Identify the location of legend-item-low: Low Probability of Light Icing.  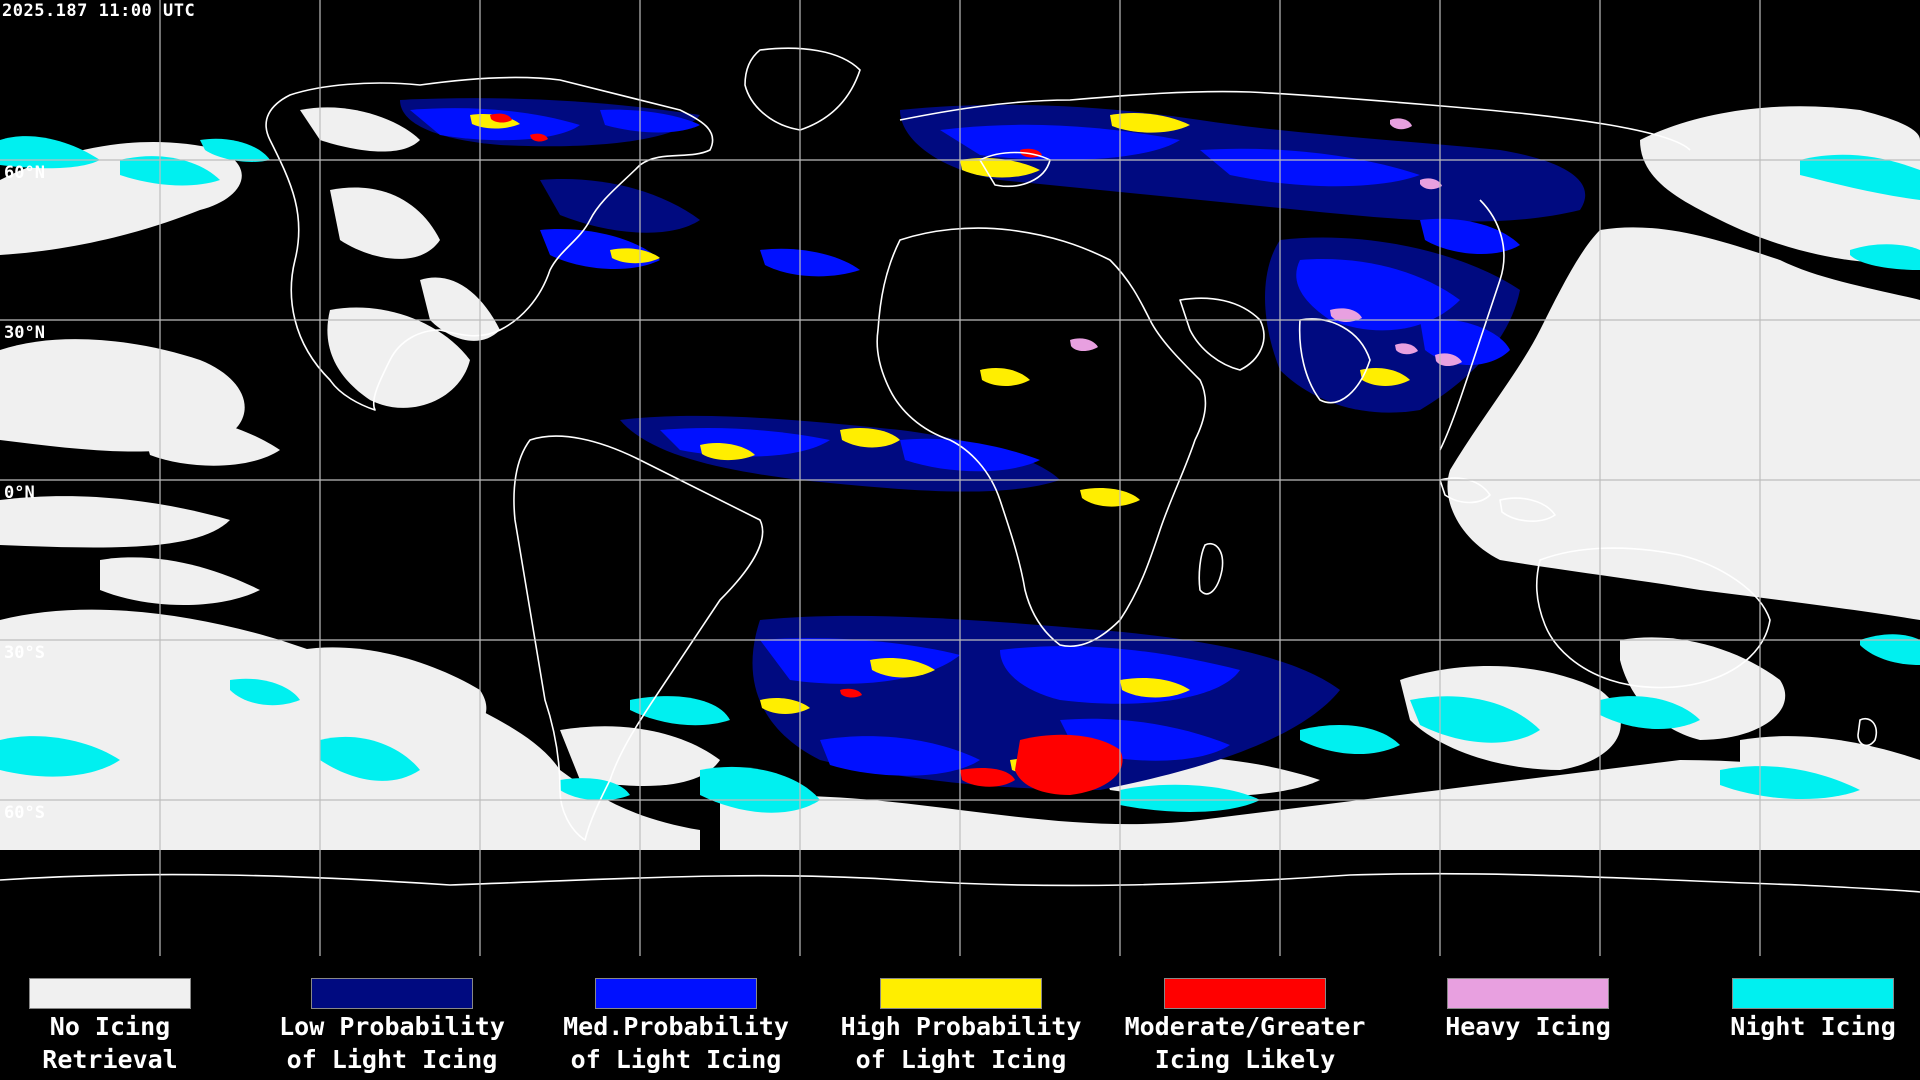
(392, 1026).